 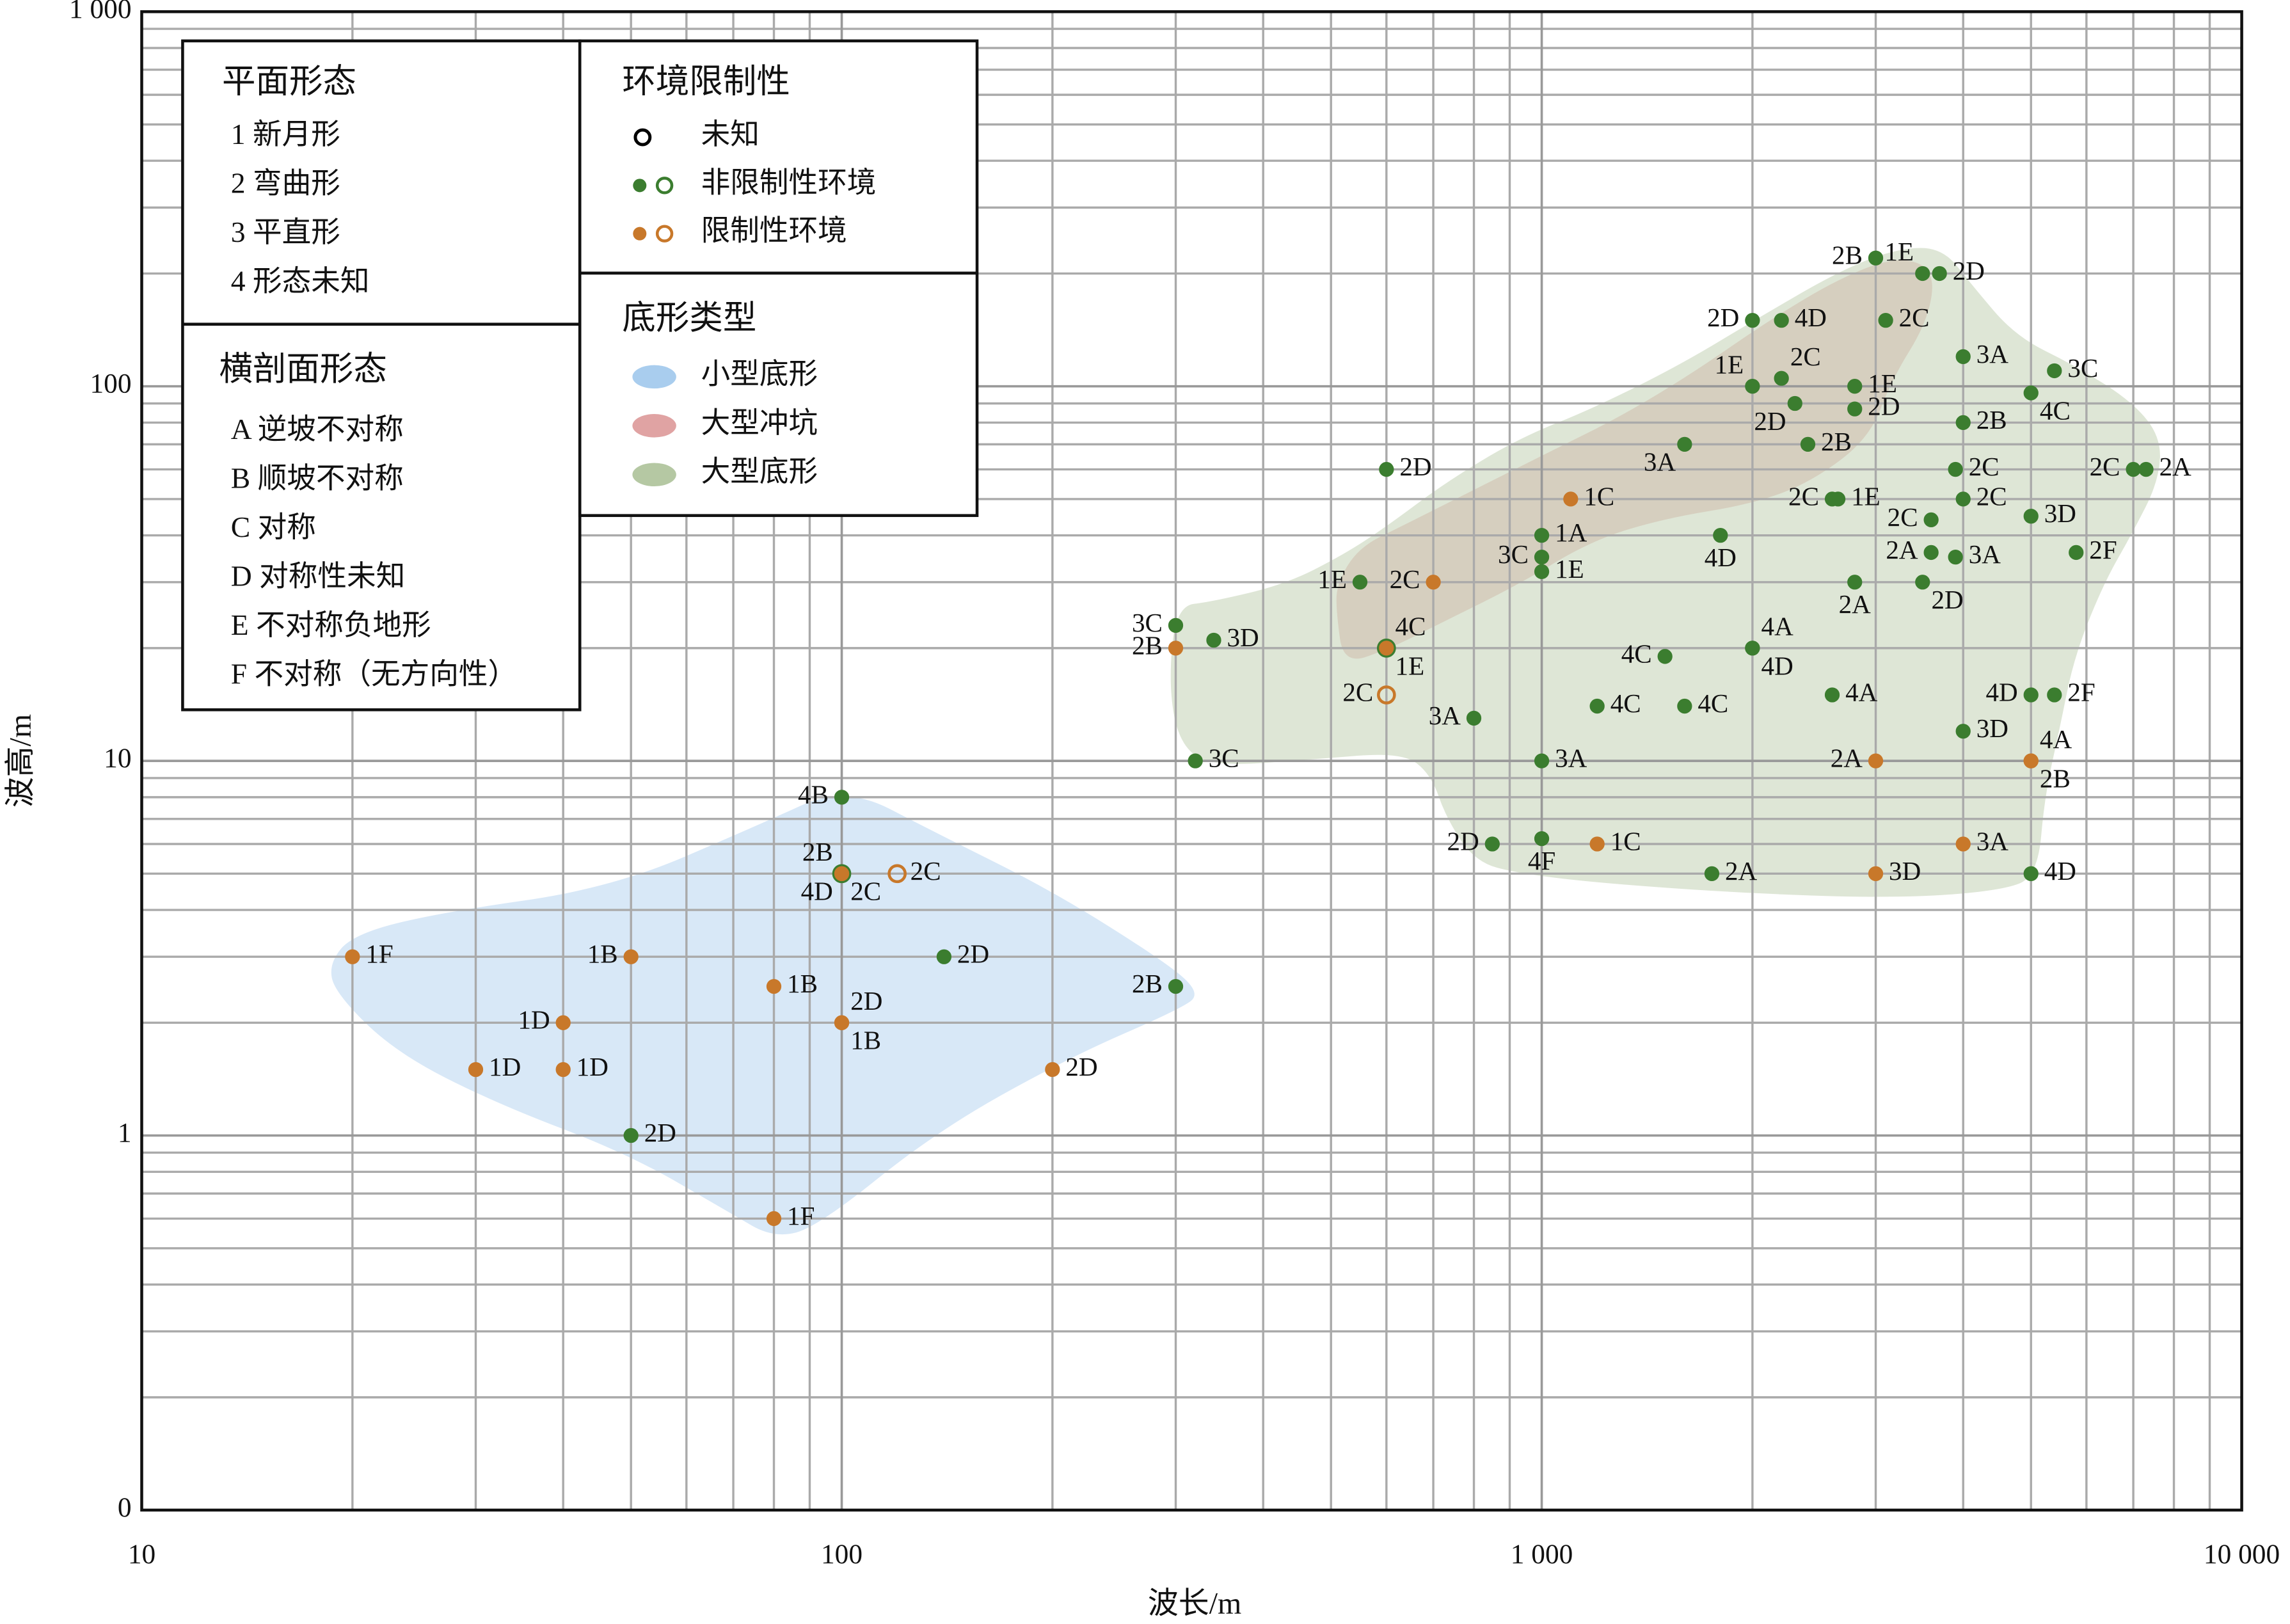 What do you see at coordinates (654, 475) in the screenshot?
I see `legend-swatch` at bounding box center [654, 475].